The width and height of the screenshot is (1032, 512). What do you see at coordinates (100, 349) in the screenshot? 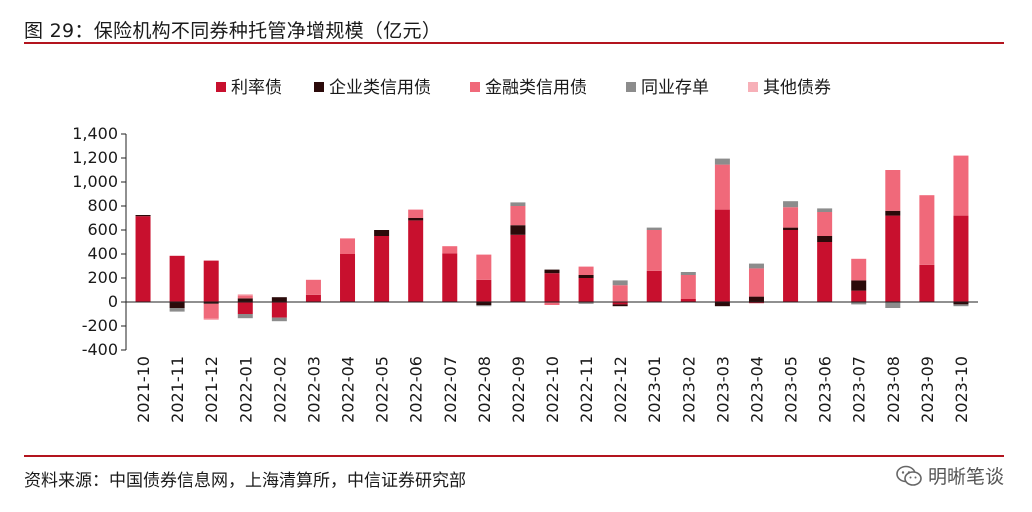
I see `y-tick-label: -400` at bounding box center [100, 349].